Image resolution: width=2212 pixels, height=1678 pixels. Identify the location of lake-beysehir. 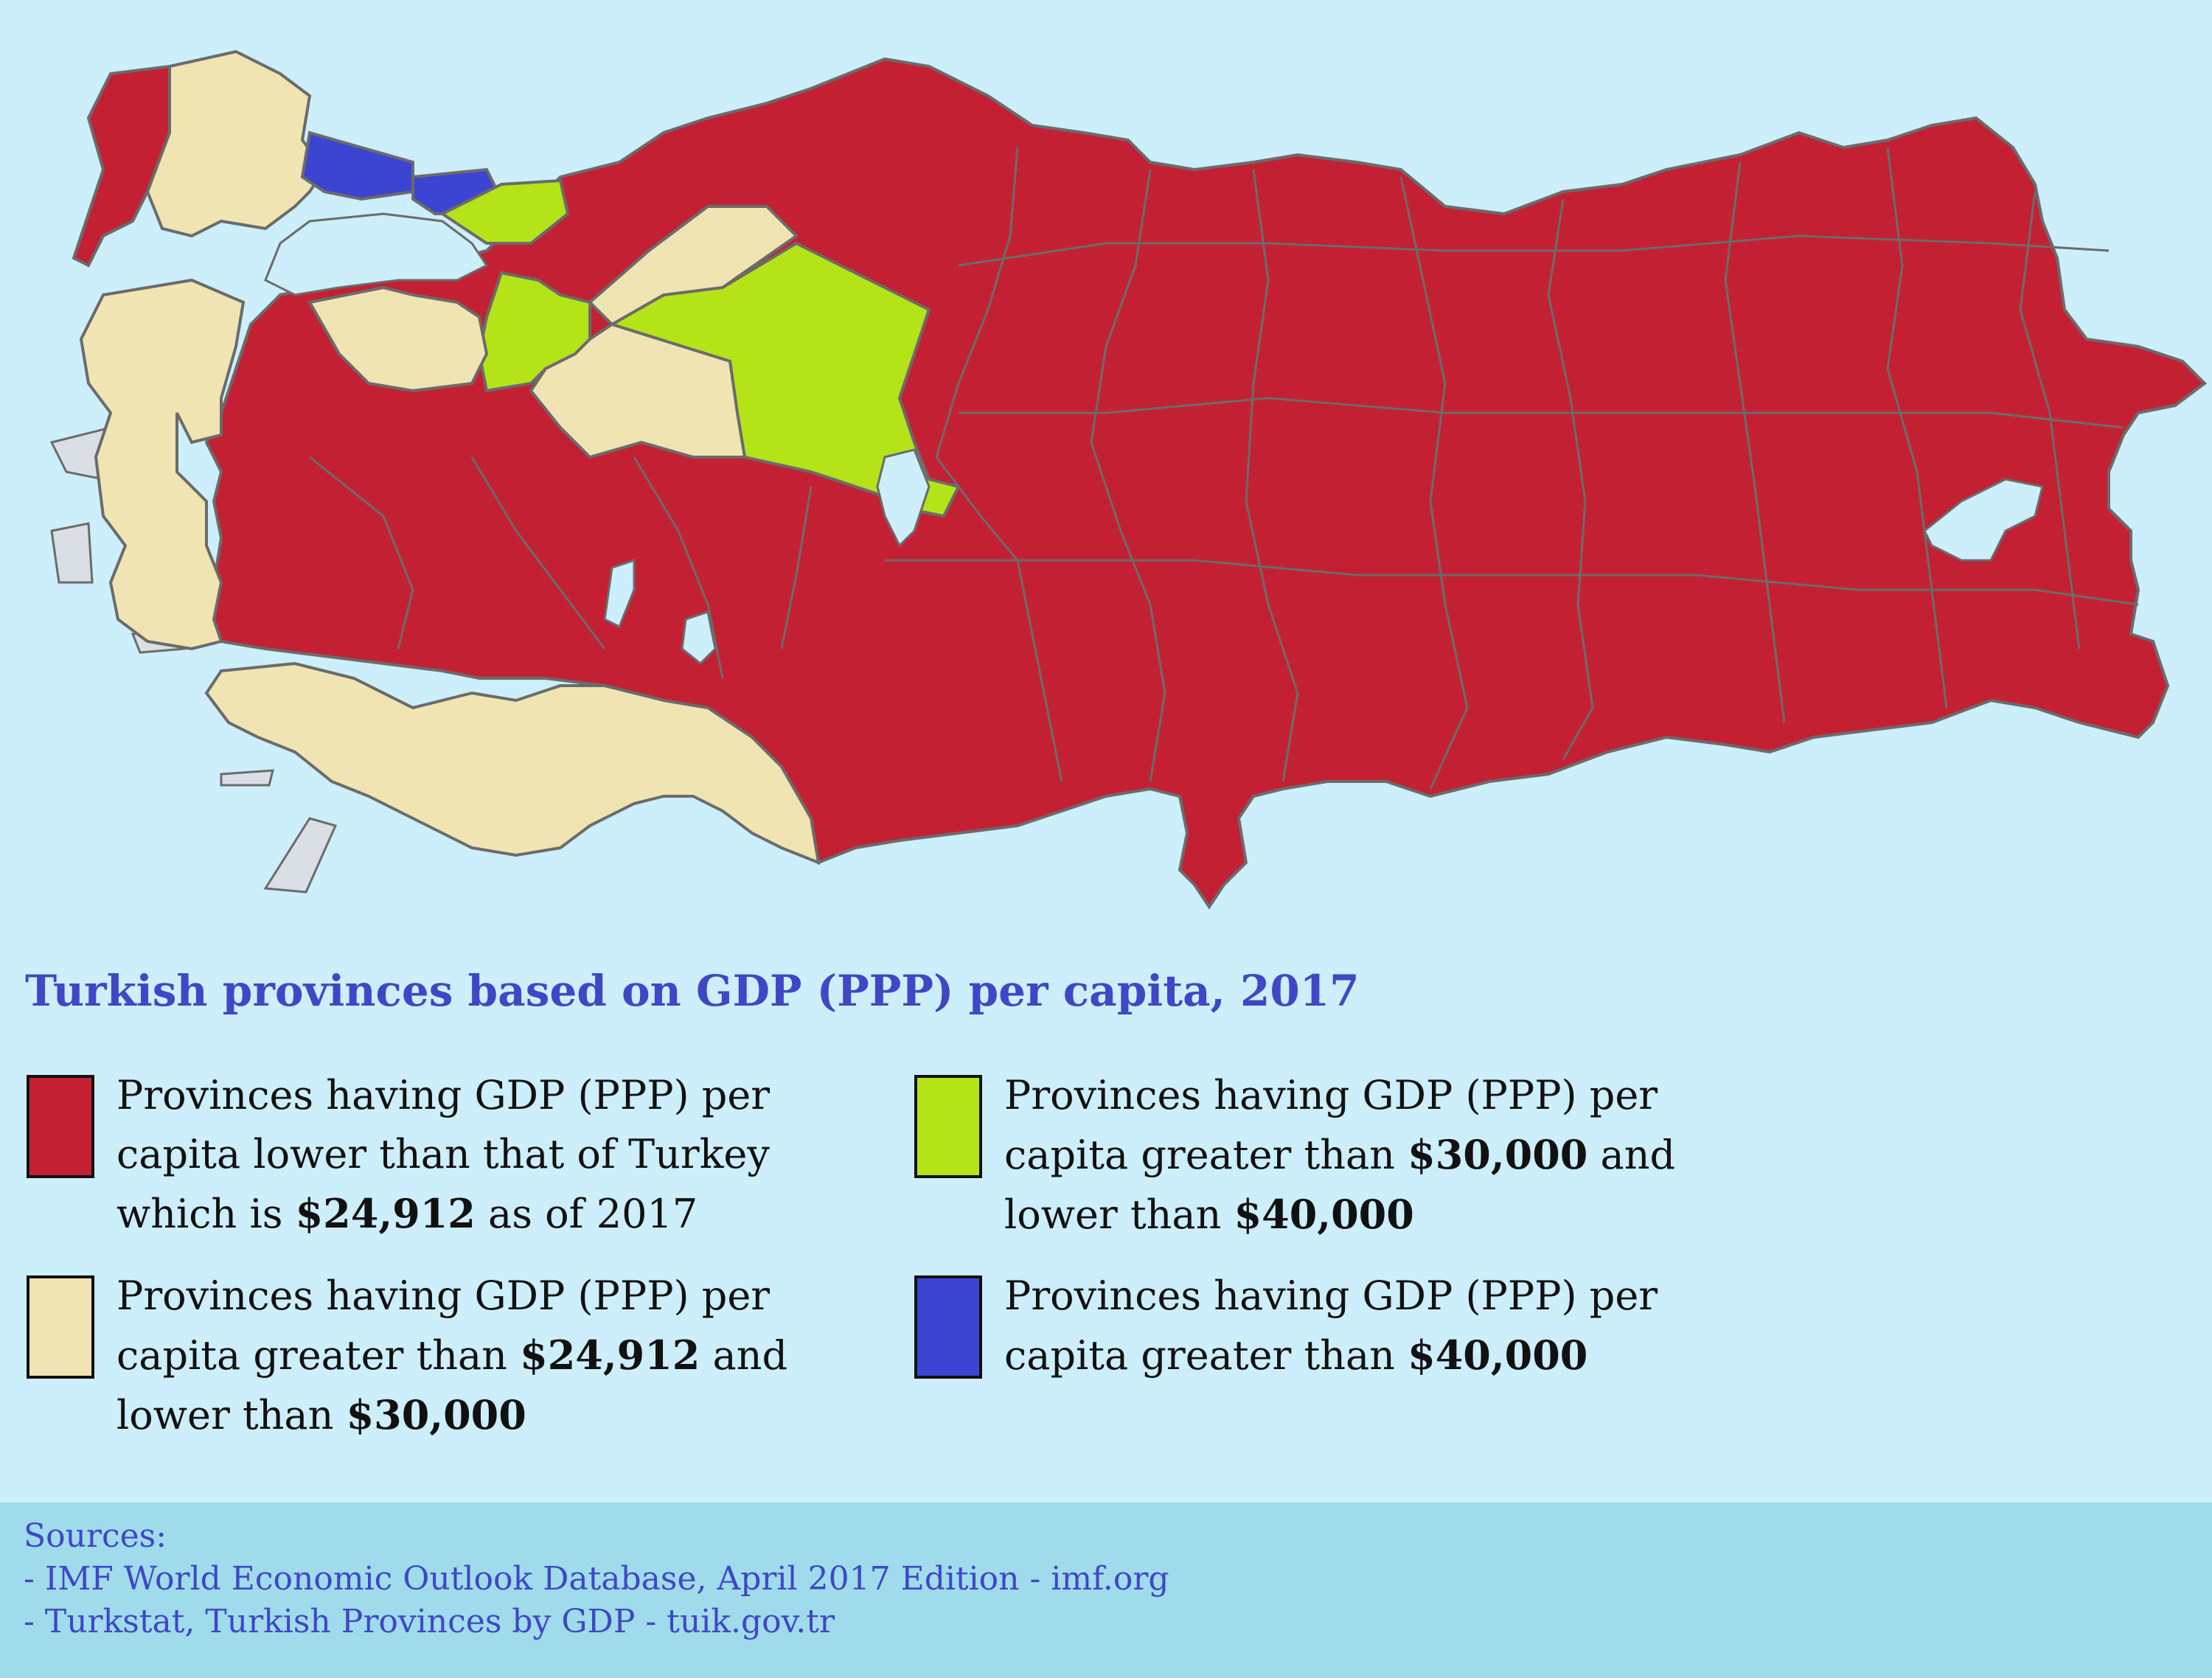
(699, 638).